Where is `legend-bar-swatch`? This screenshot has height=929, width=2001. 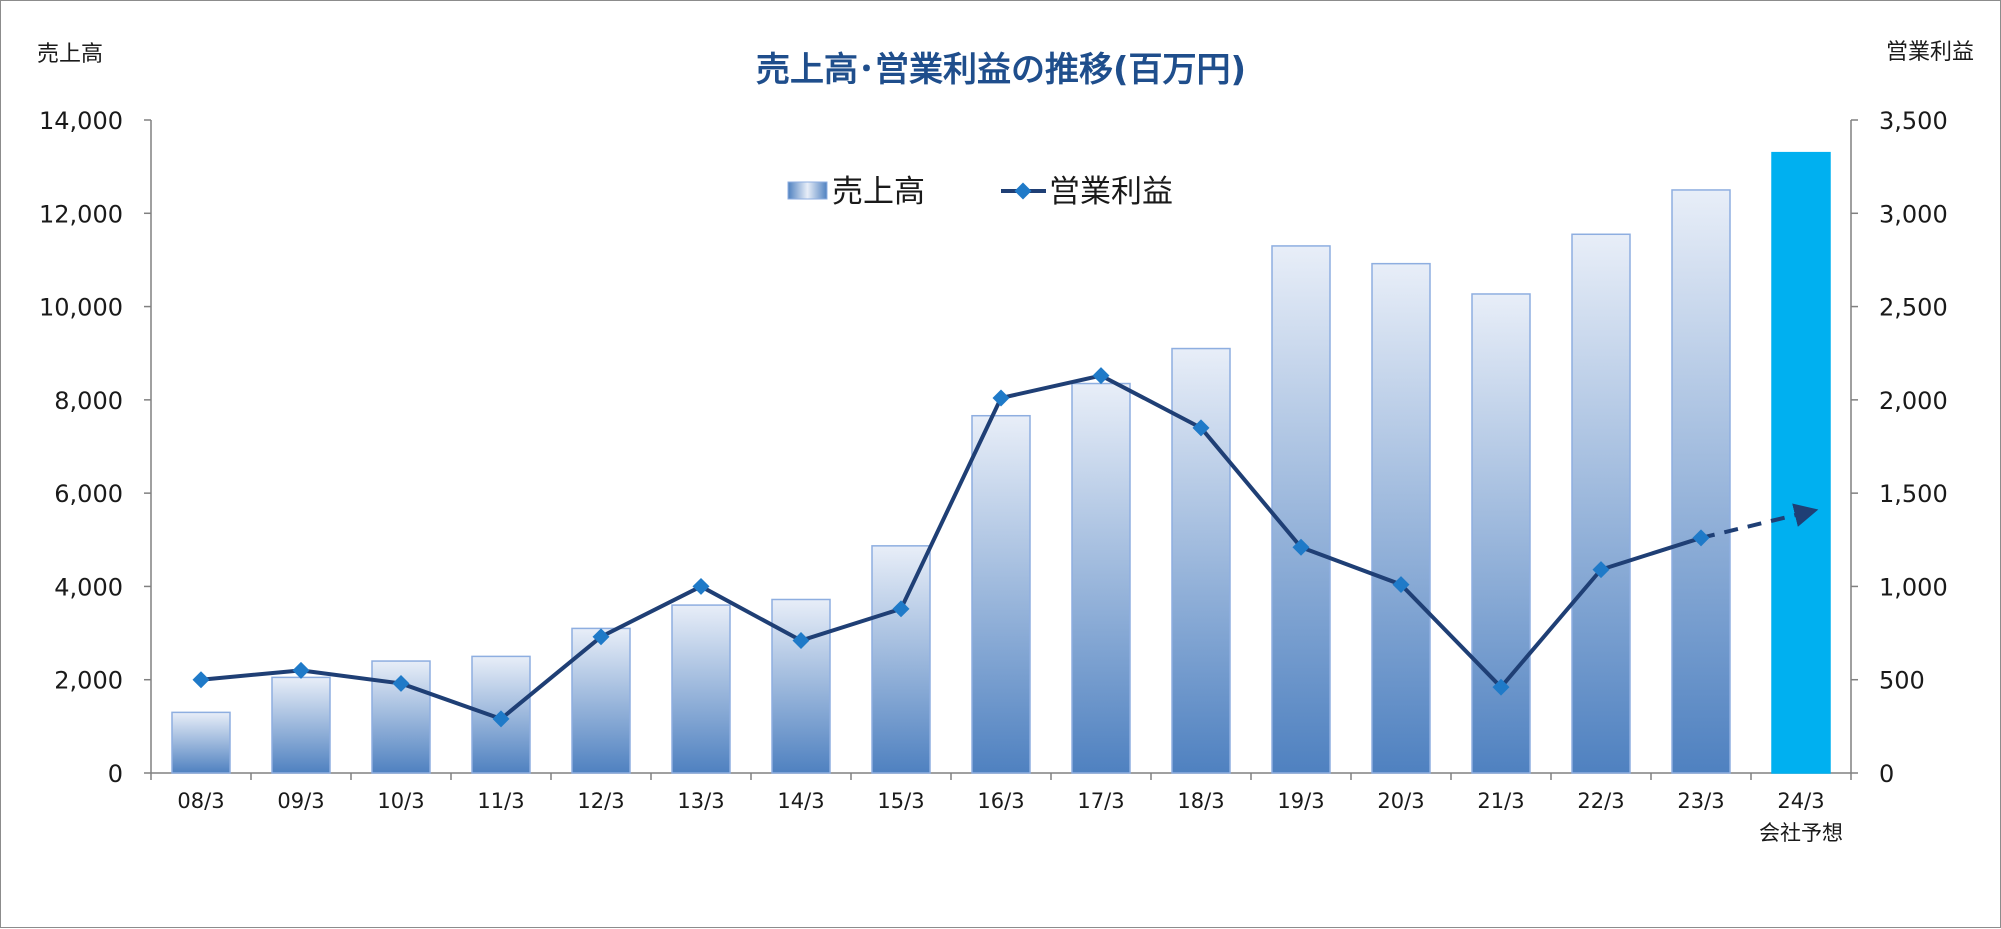
legend-bar-swatch is located at coordinates (807, 190).